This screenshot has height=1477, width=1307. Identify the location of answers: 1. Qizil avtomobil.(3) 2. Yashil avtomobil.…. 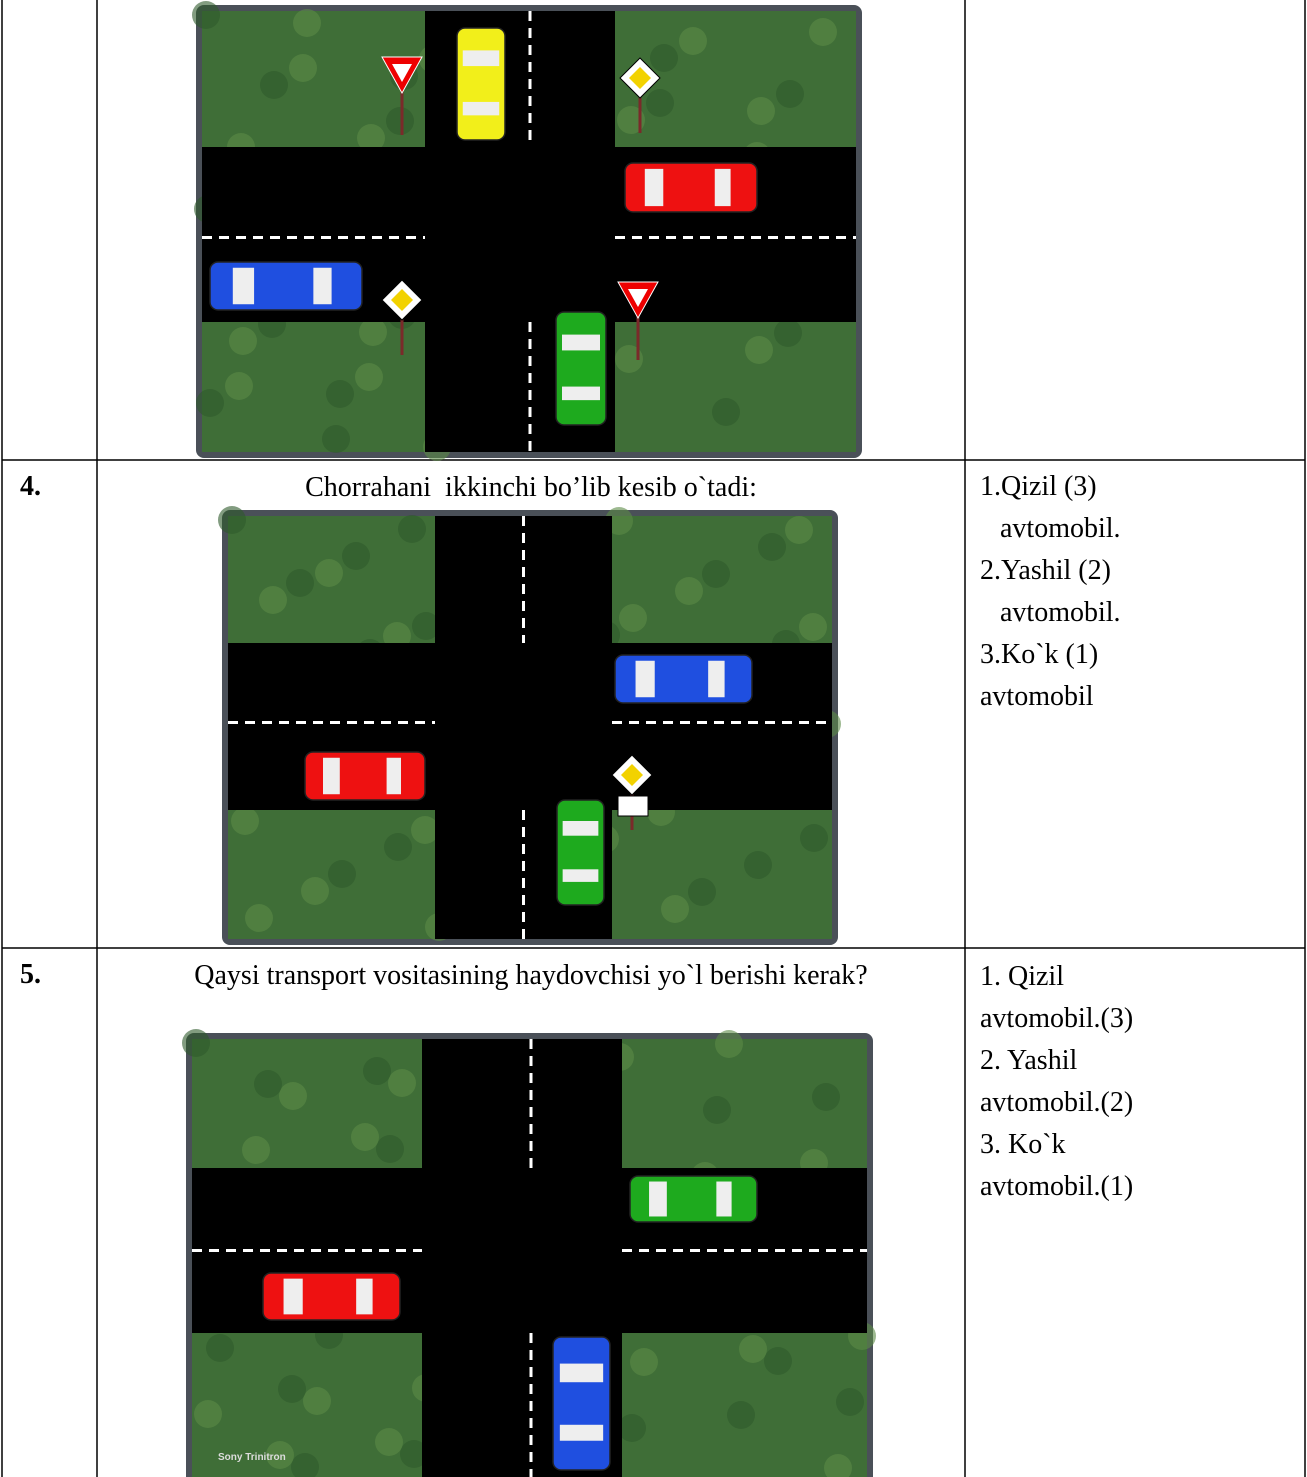
(1056, 1082).